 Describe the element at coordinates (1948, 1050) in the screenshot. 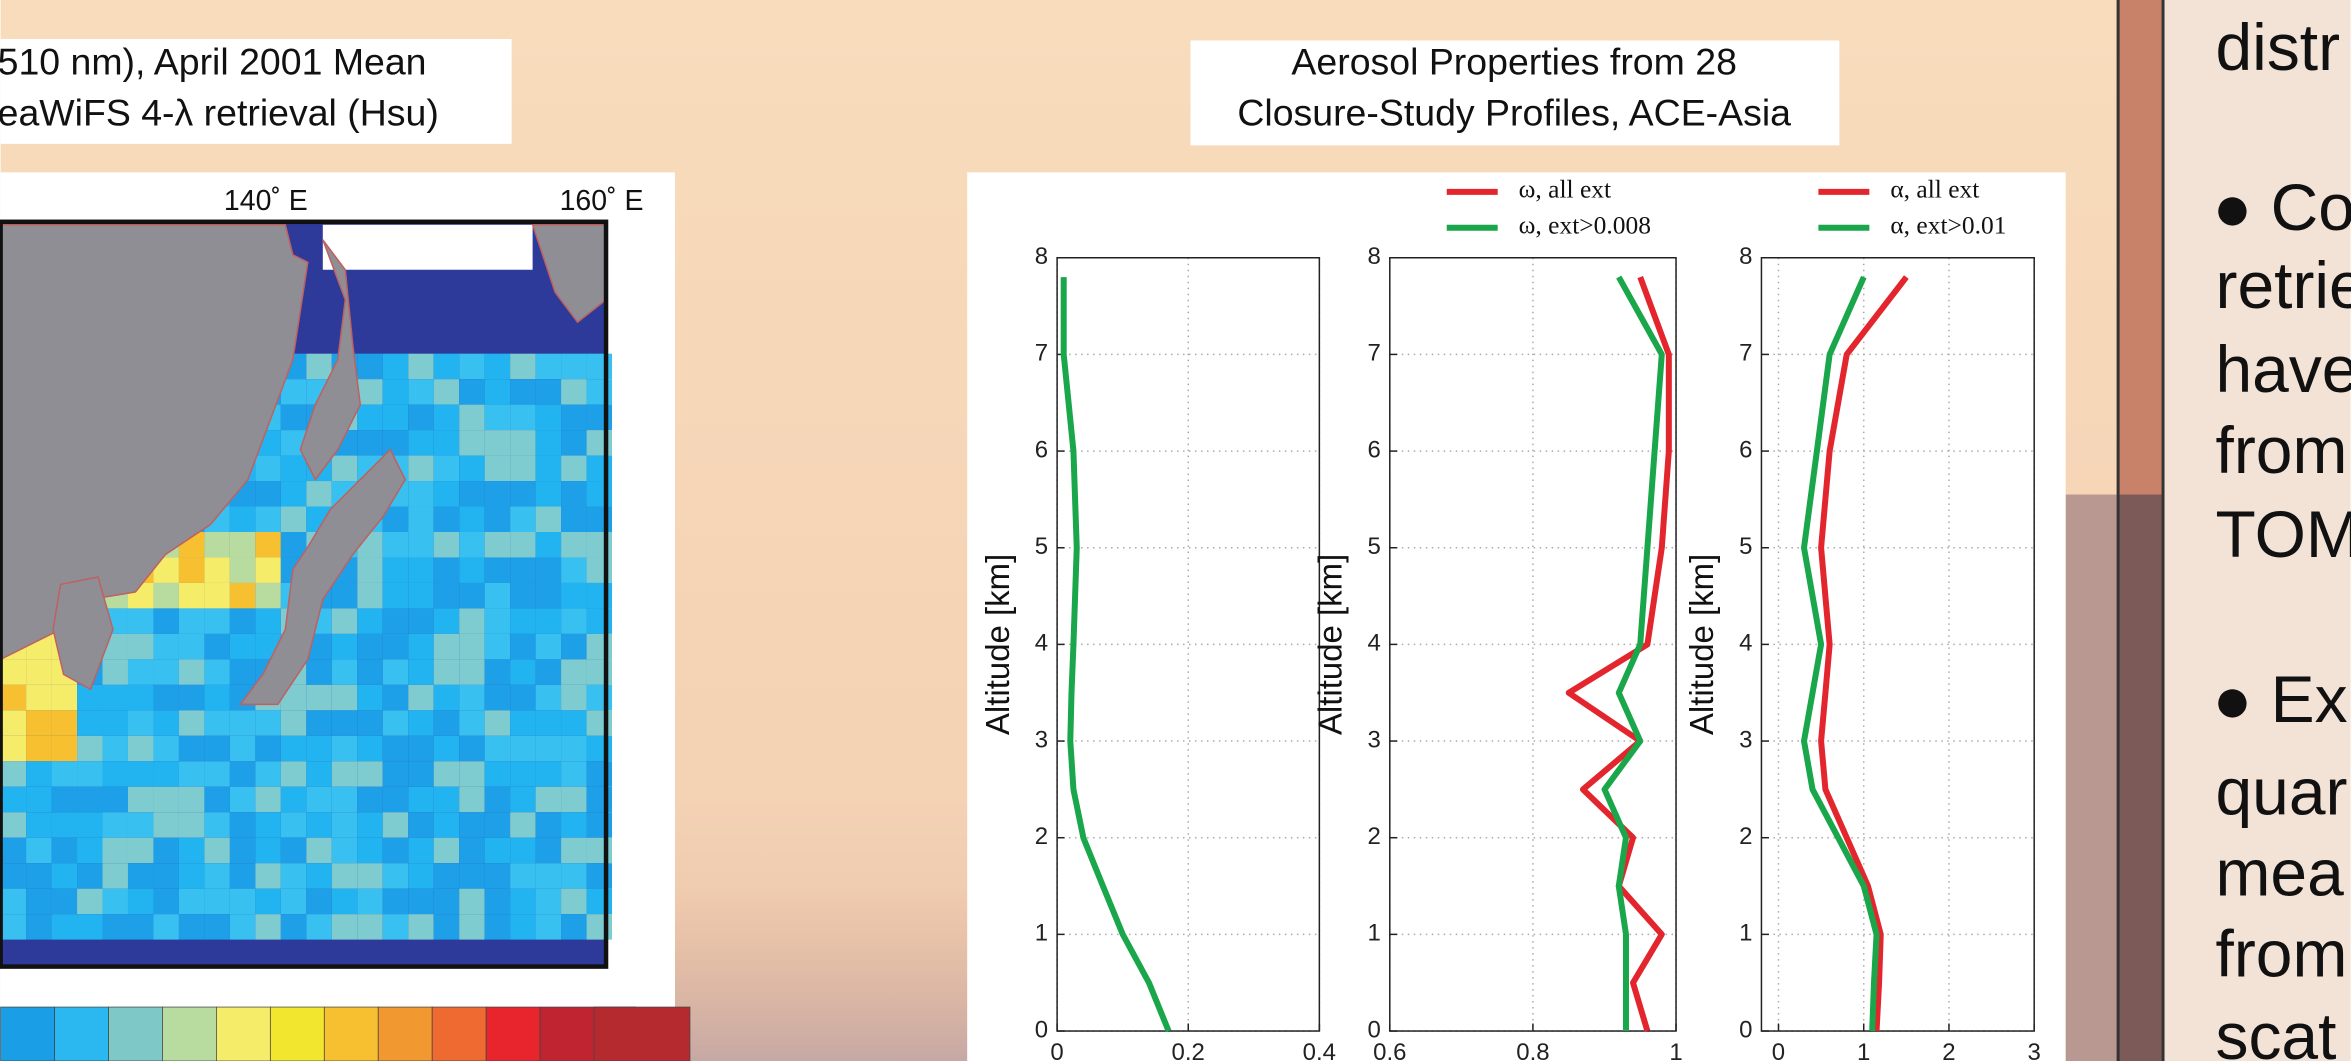

I see `x-tick-label: 2` at that location.